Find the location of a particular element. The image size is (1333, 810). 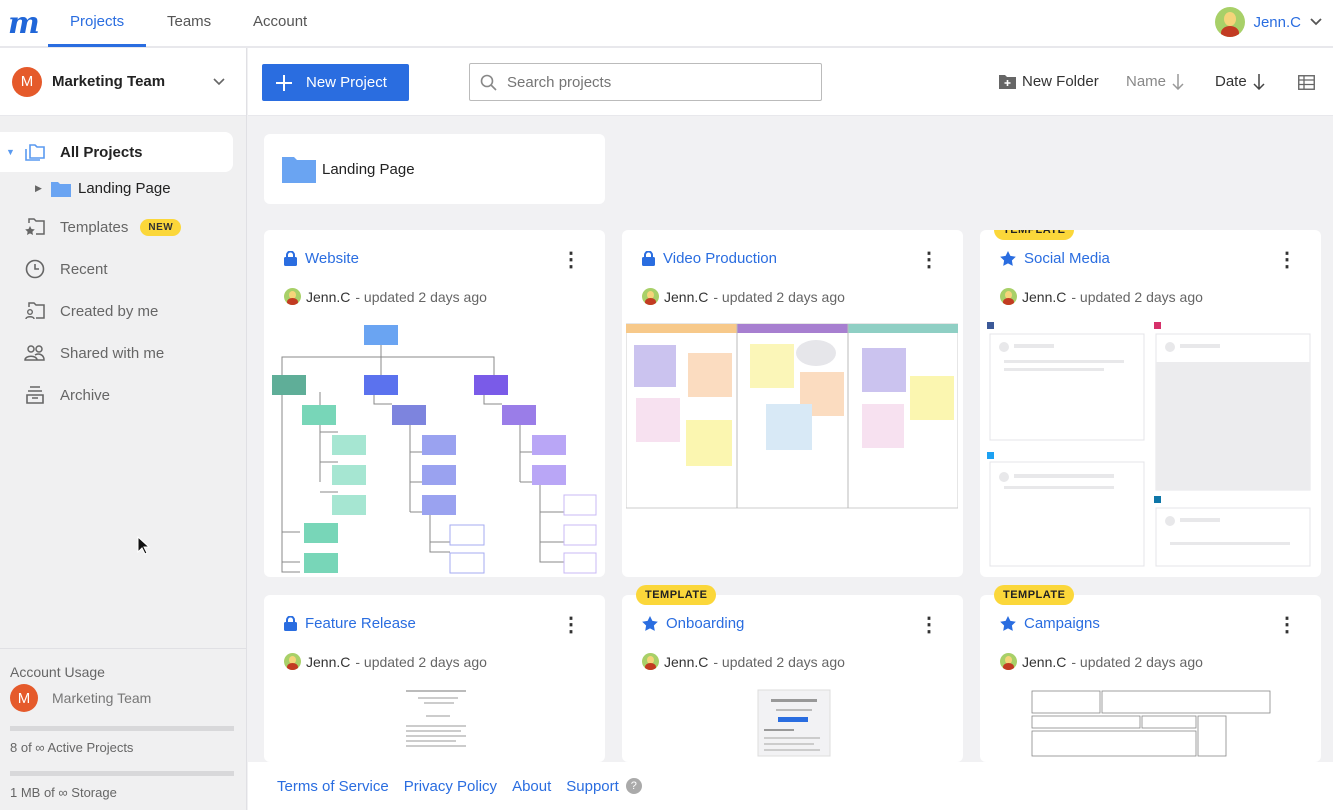

project-card: Website ⋮ Jenn.C - updated 2 days ago is located at coordinates (434, 403).